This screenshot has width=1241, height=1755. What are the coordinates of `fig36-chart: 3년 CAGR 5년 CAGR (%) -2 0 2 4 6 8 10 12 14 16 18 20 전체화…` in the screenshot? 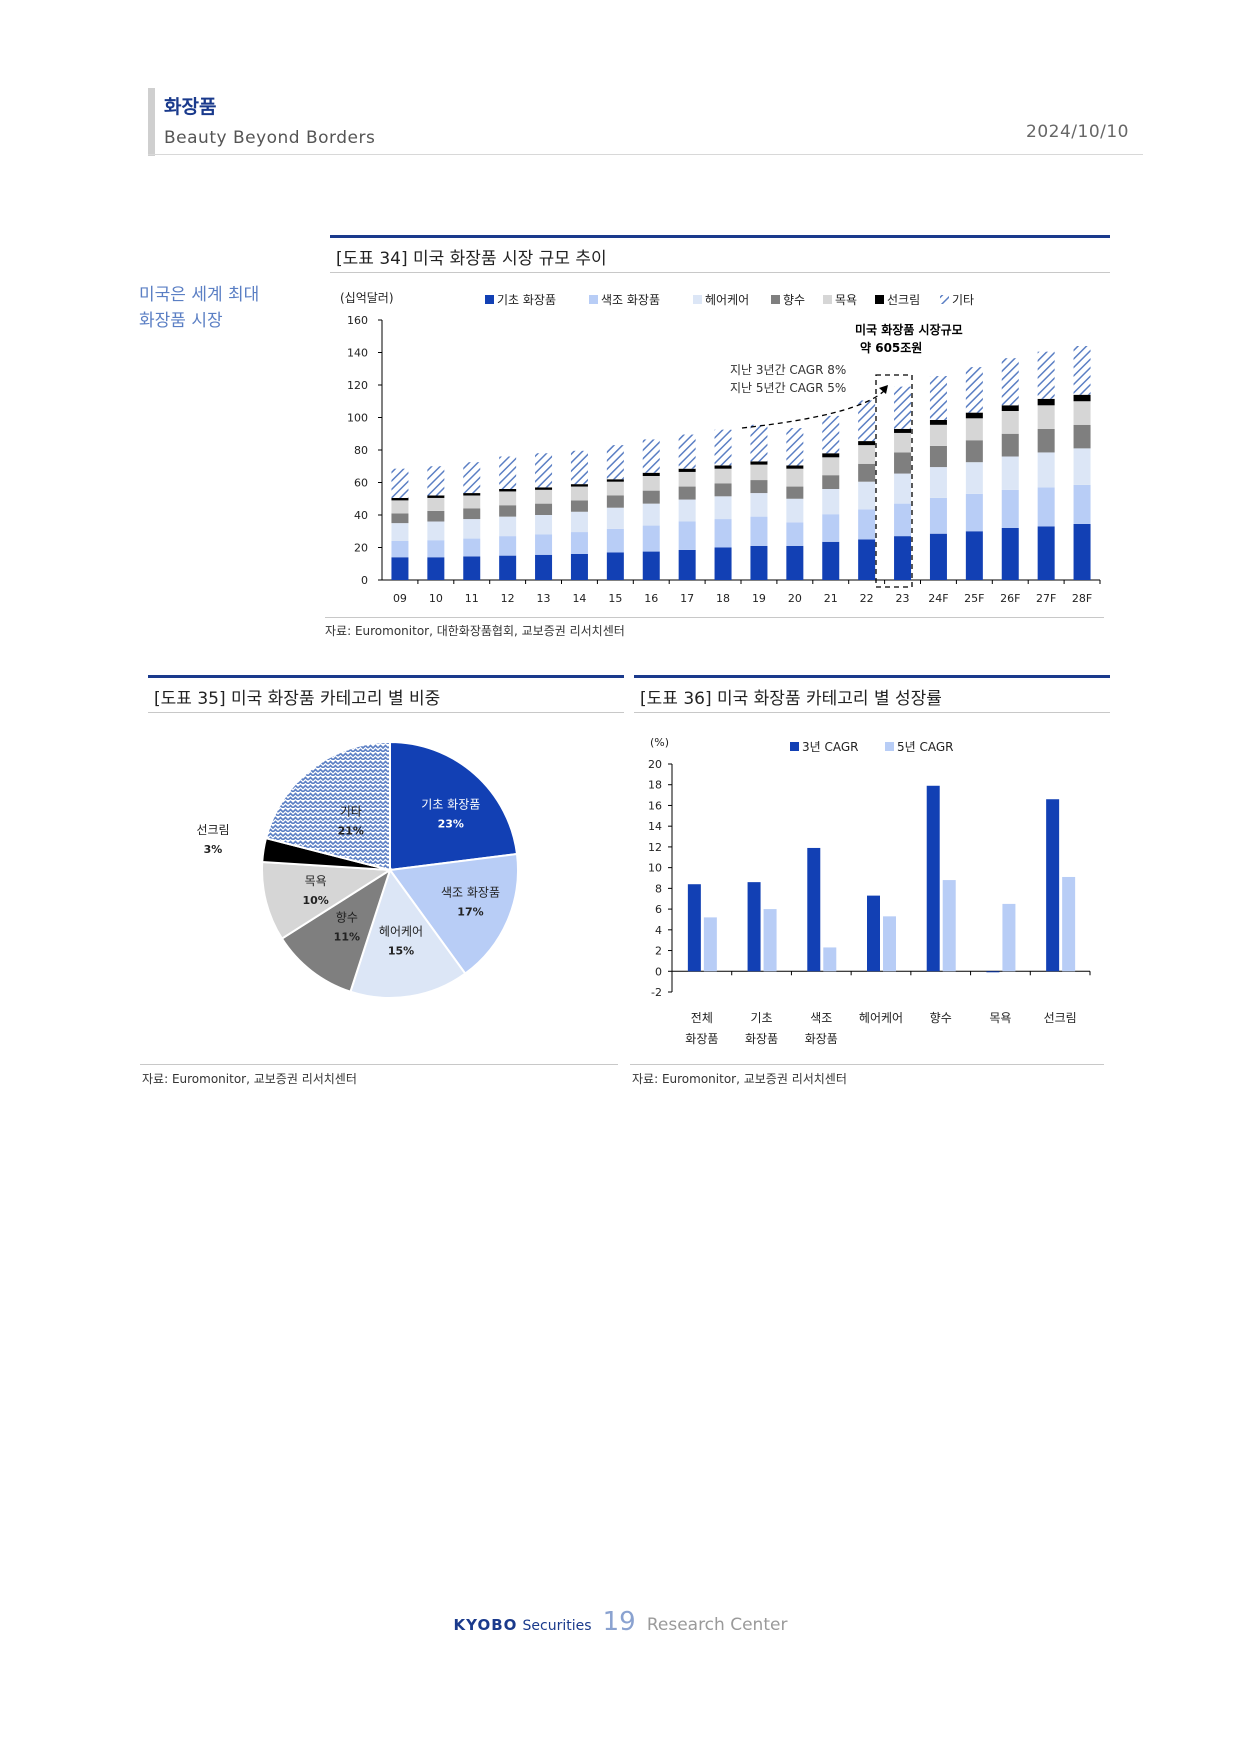 It's located at (869, 891).